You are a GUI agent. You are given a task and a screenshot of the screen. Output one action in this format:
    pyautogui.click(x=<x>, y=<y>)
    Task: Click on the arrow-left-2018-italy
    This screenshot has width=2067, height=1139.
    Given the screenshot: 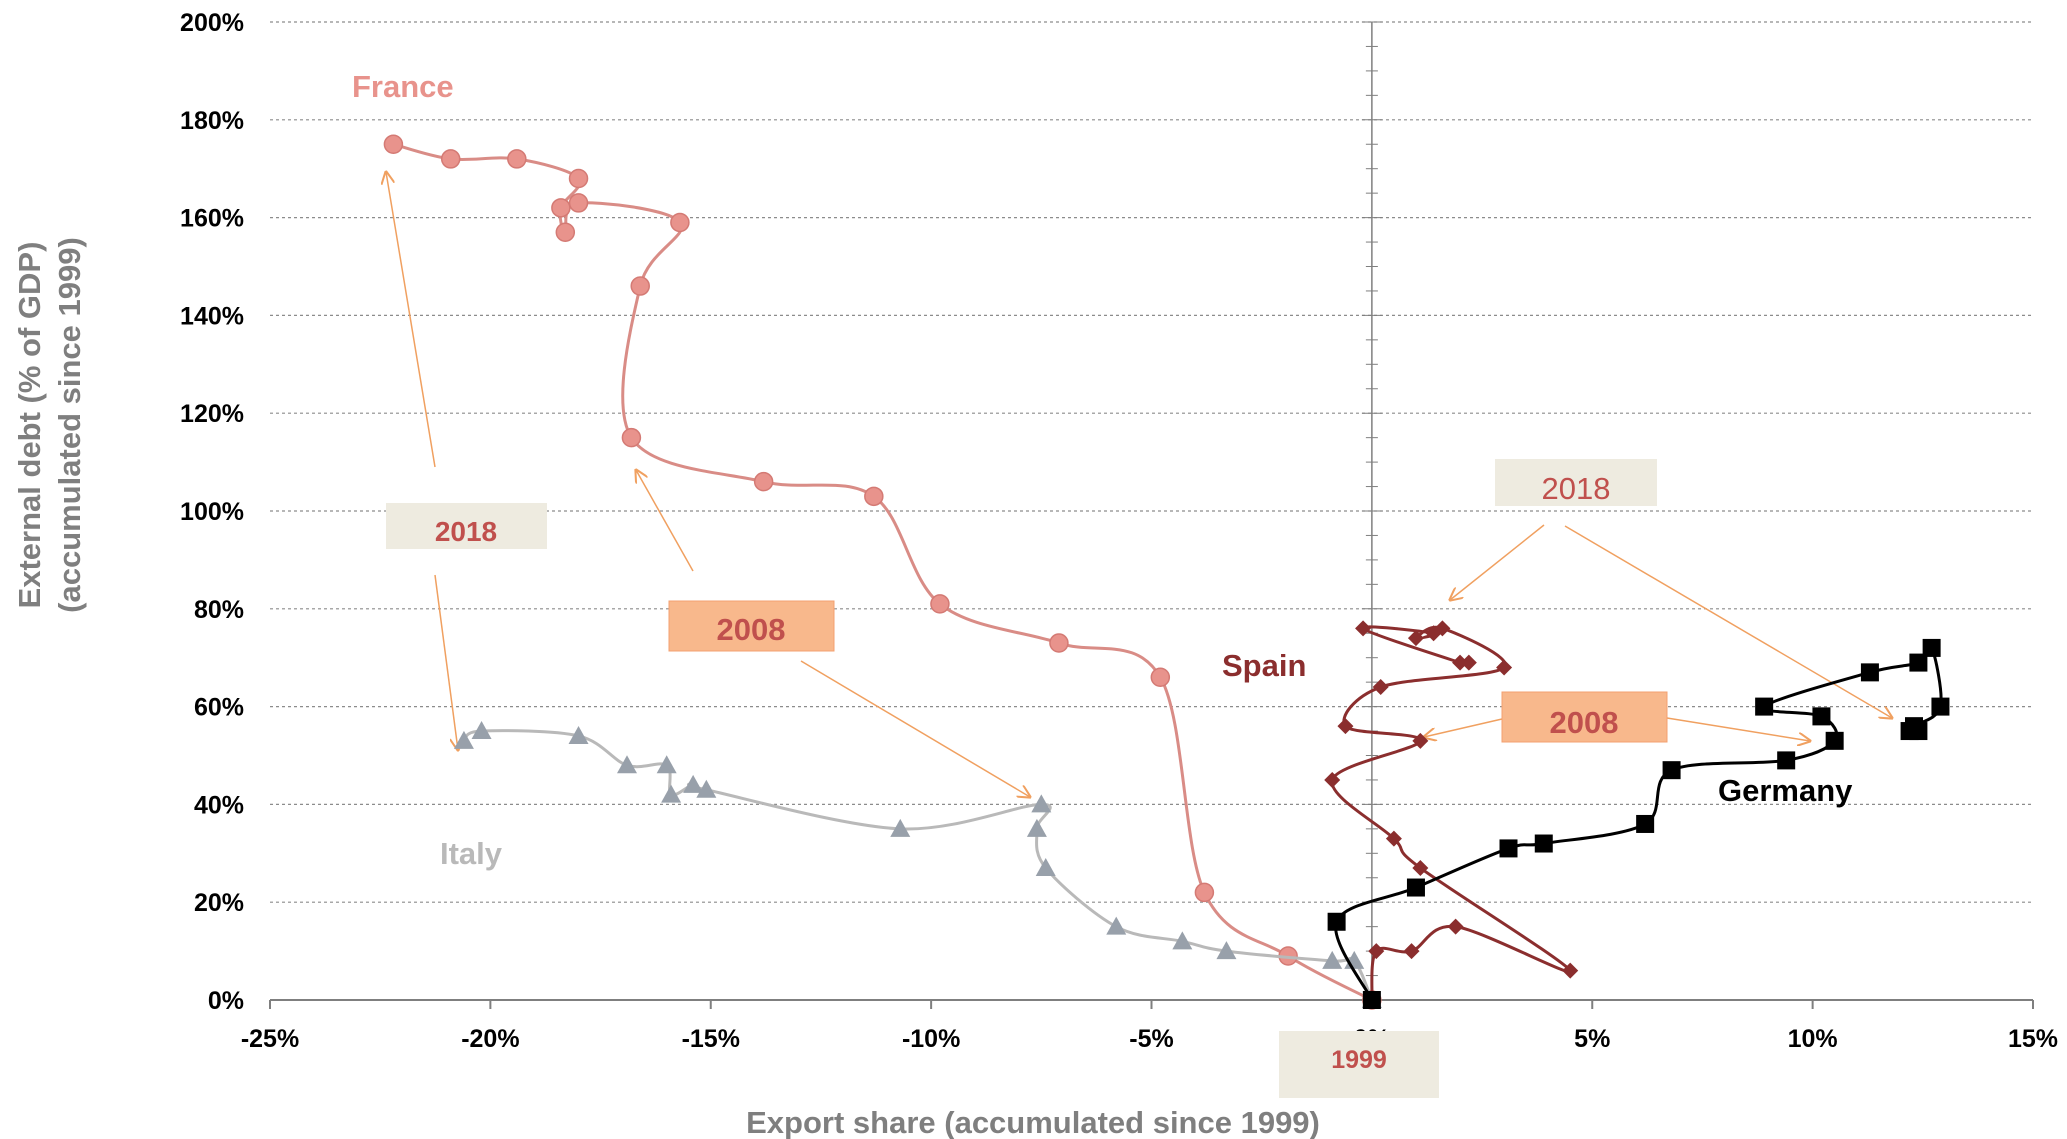 What is the action you would take?
    pyautogui.click(x=446, y=662)
    